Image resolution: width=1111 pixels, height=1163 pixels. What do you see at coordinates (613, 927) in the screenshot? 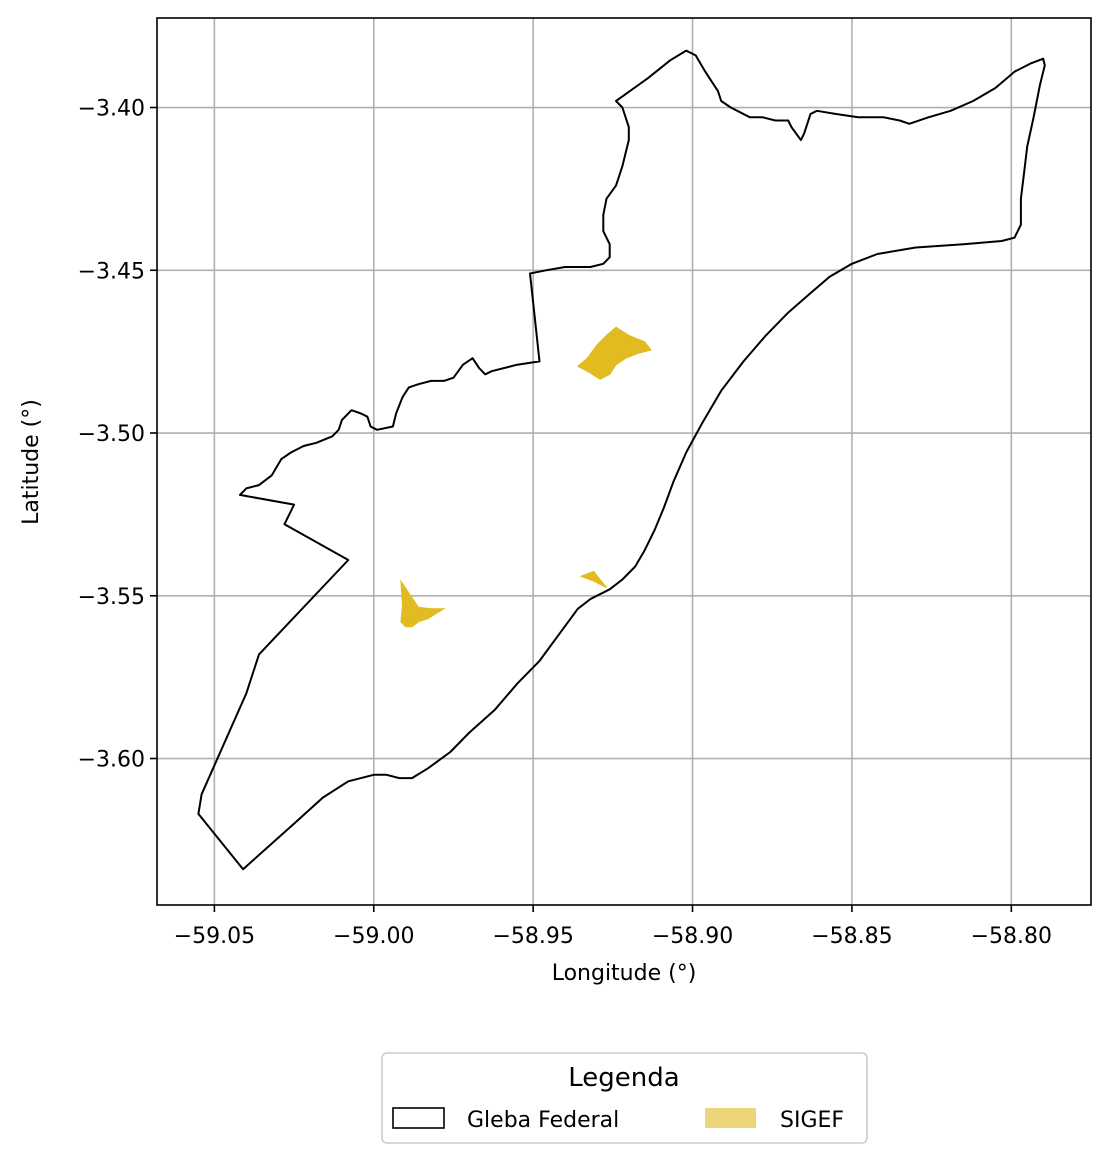
I see `x-axis-ticks: −59.05 −59.00 −58.95 −58.90 −58.85 −58.80` at bounding box center [613, 927].